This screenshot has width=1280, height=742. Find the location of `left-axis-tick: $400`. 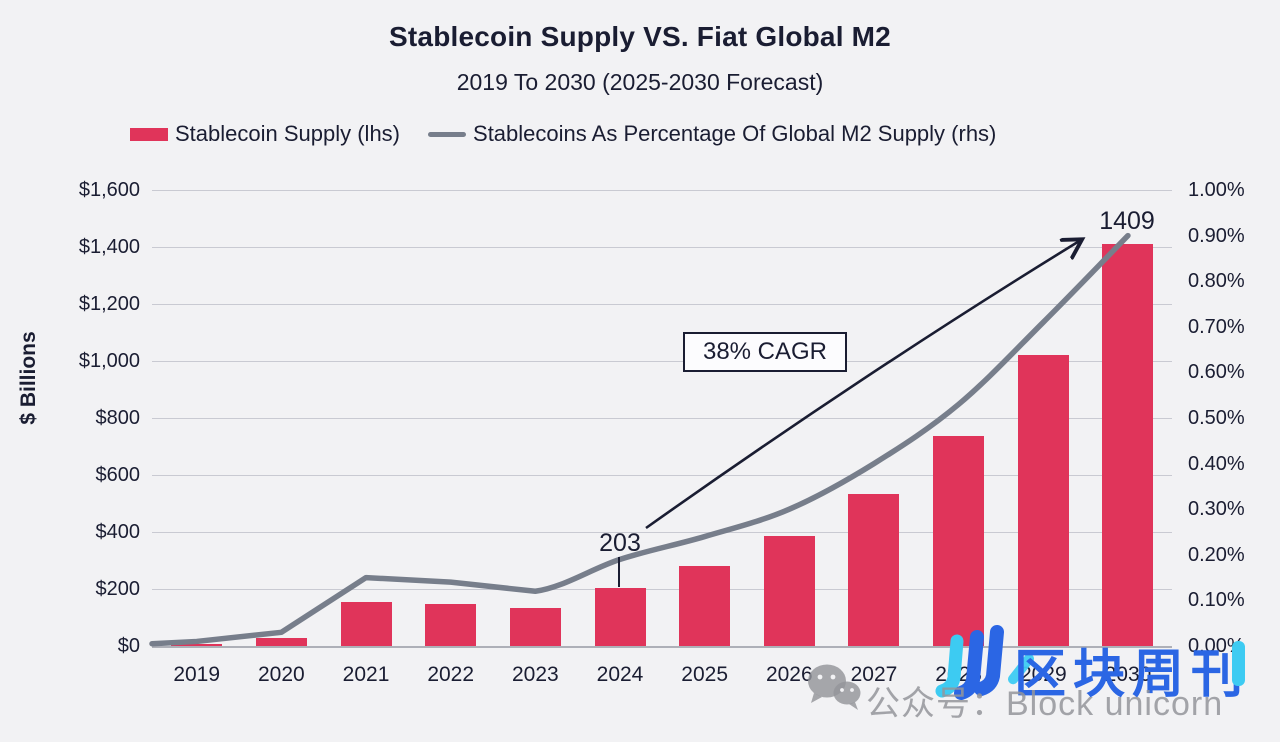

left-axis-tick: $400 is located at coordinates (118, 532).